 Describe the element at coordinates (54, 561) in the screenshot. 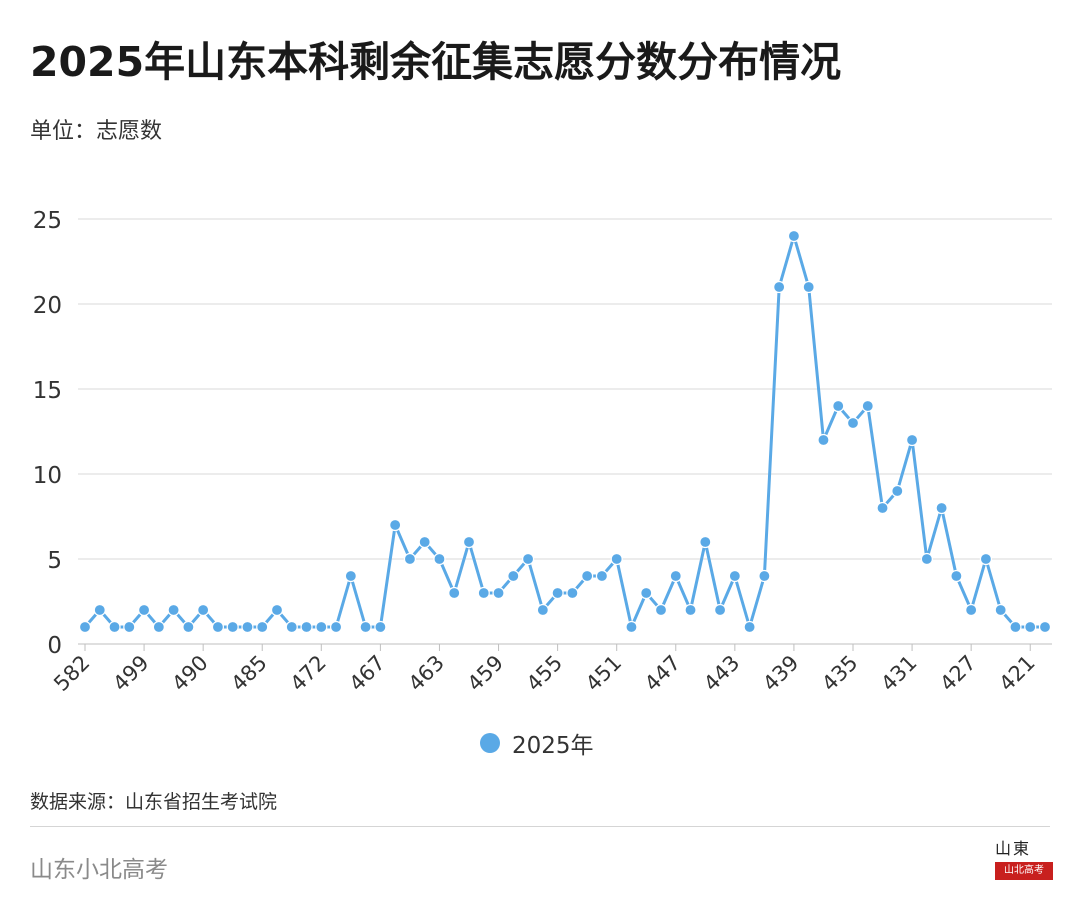

I see `y-tick-label: 5` at that location.